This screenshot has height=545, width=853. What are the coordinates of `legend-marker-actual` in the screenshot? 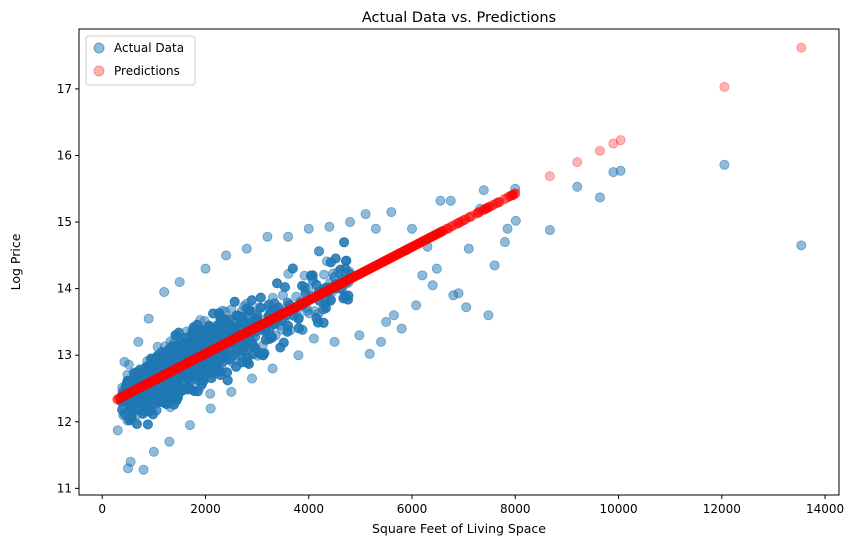 It's located at (99, 48).